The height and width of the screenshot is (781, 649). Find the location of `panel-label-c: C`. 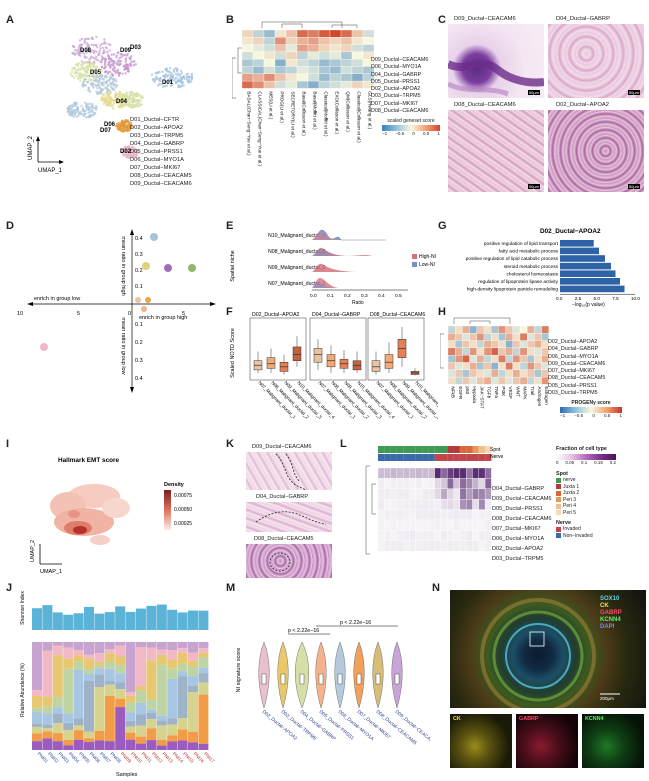

panel-label-c: C is located at coordinates (442, 20).